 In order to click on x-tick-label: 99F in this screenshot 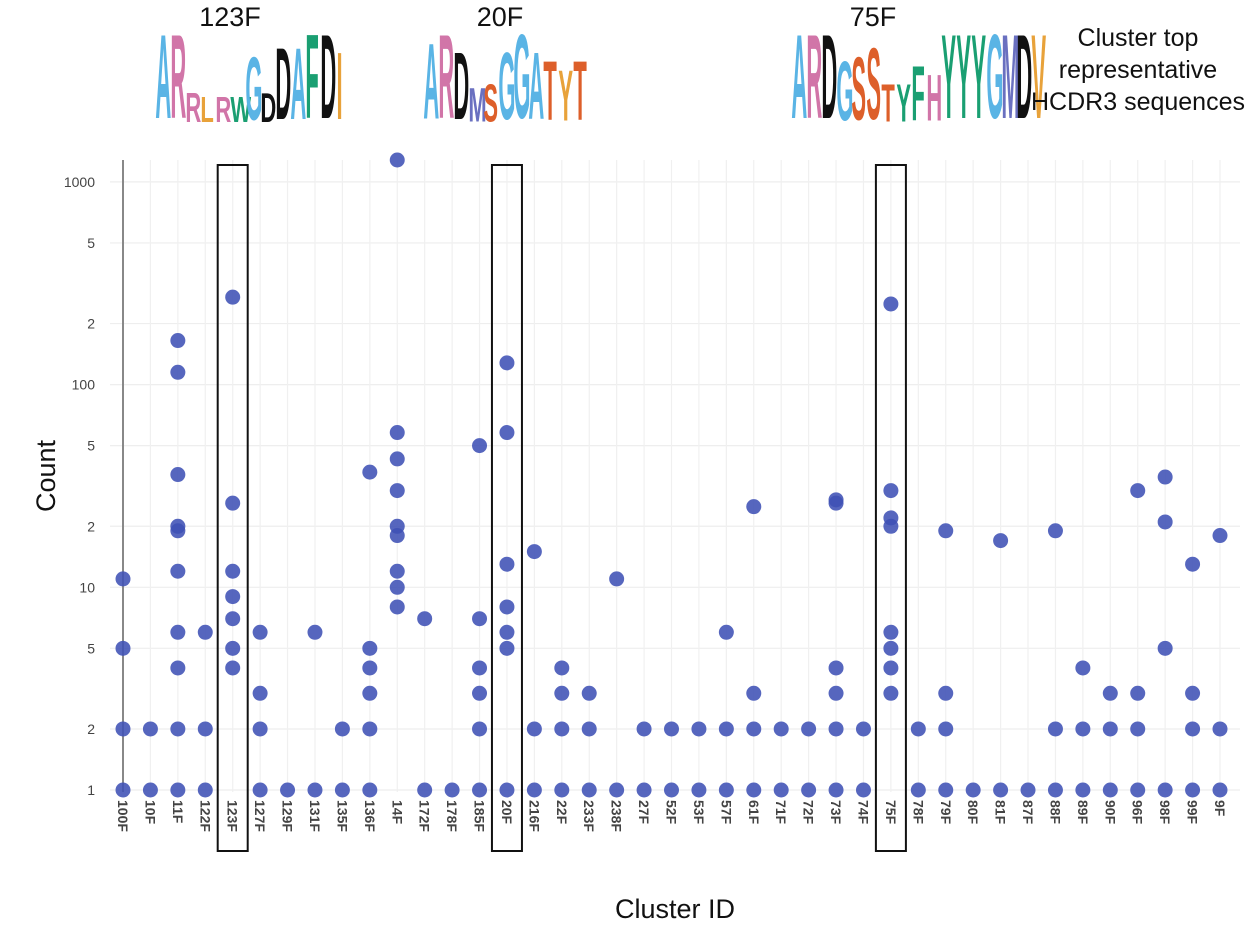, I will do `click(1193, 812)`.